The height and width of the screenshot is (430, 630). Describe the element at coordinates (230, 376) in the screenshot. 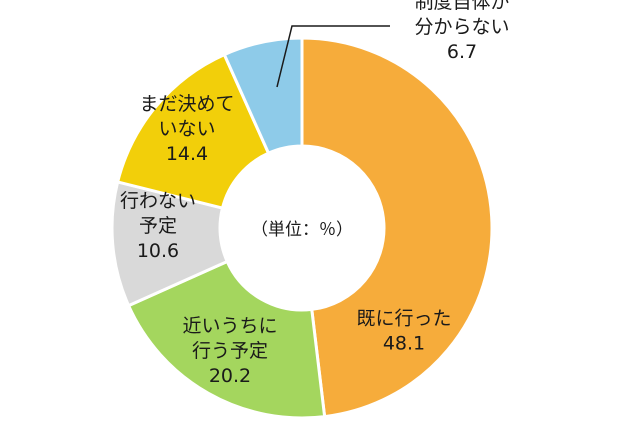

I see `slice-value-2: 20.2` at that location.